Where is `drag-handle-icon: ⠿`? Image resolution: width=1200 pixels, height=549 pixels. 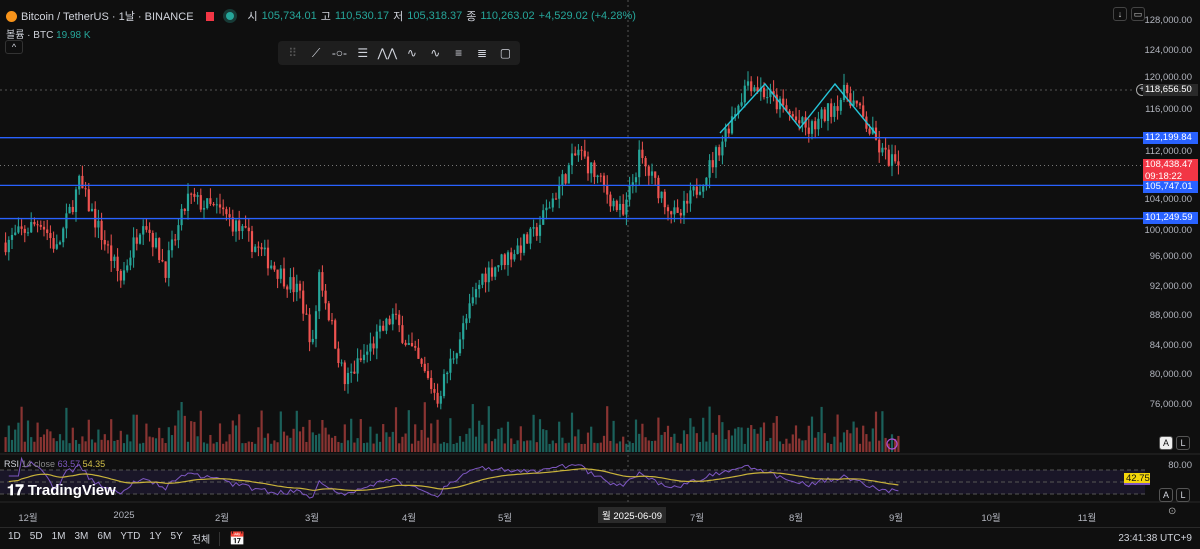 drag-handle-icon: ⠿ is located at coordinates (293, 53).